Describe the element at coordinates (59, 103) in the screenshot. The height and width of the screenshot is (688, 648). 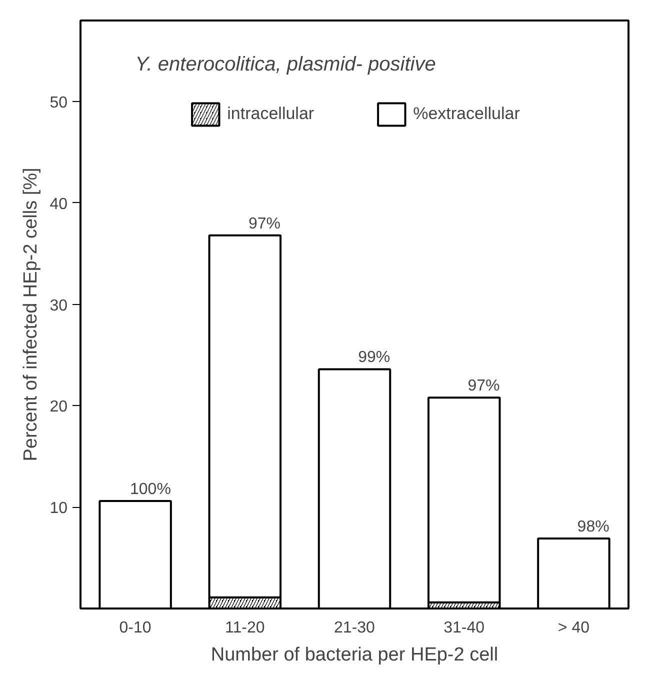
I see `y-tick-label: 50` at that location.